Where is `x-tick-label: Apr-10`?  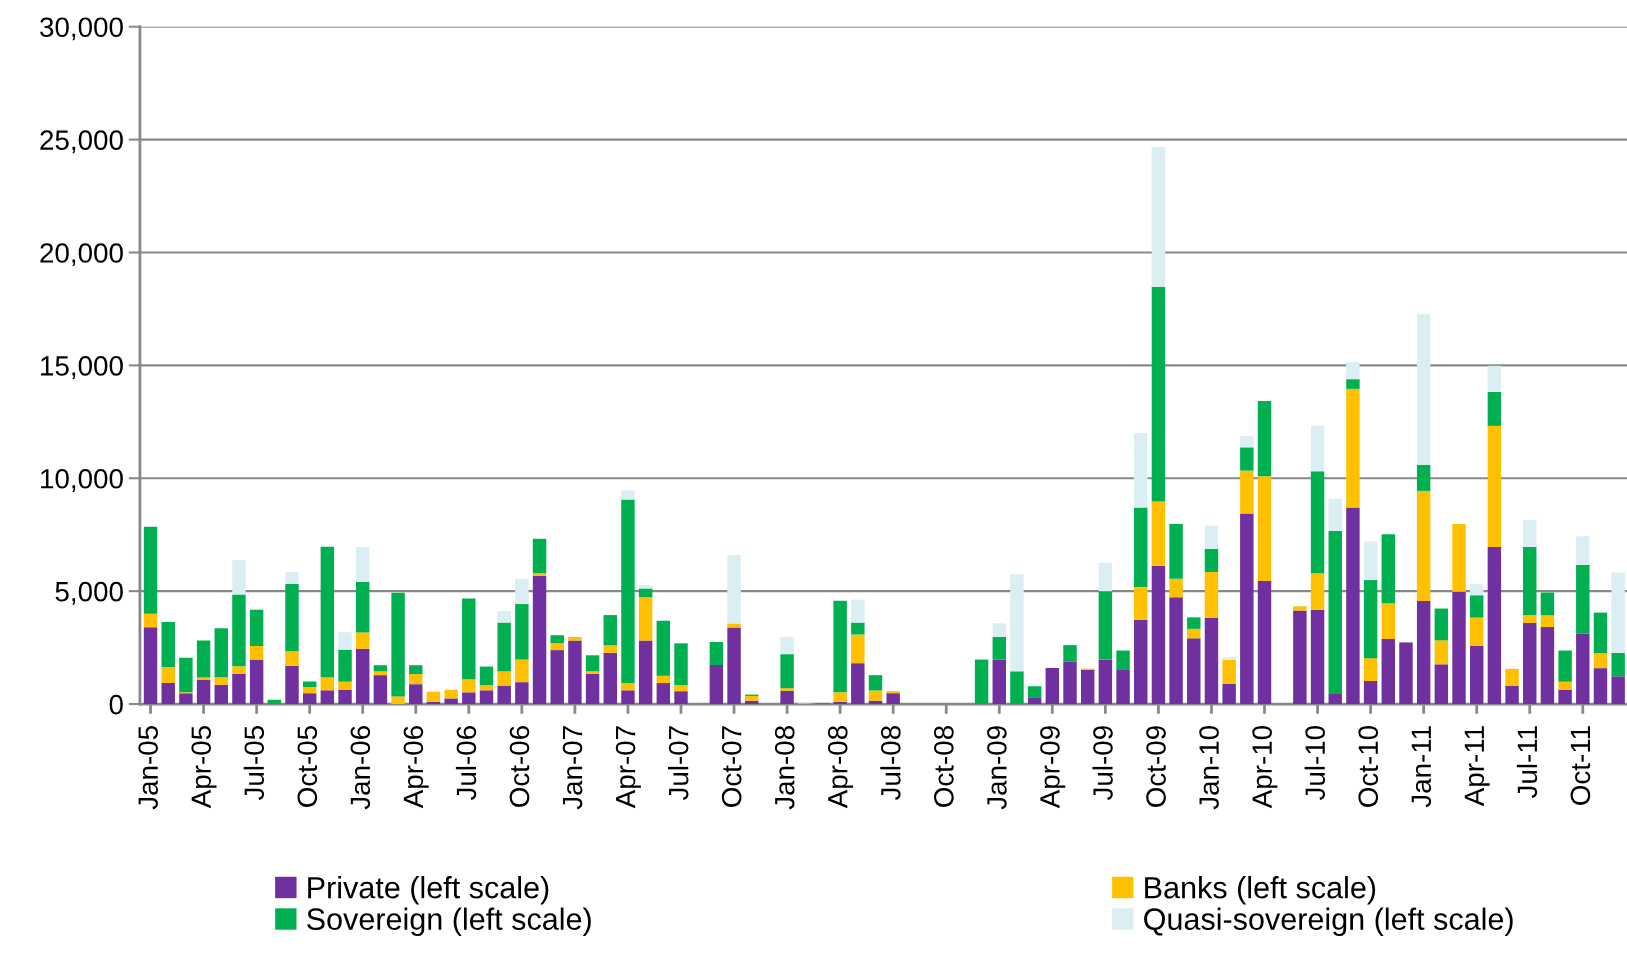 x-tick-label: Apr-10 is located at coordinates (1265, 767).